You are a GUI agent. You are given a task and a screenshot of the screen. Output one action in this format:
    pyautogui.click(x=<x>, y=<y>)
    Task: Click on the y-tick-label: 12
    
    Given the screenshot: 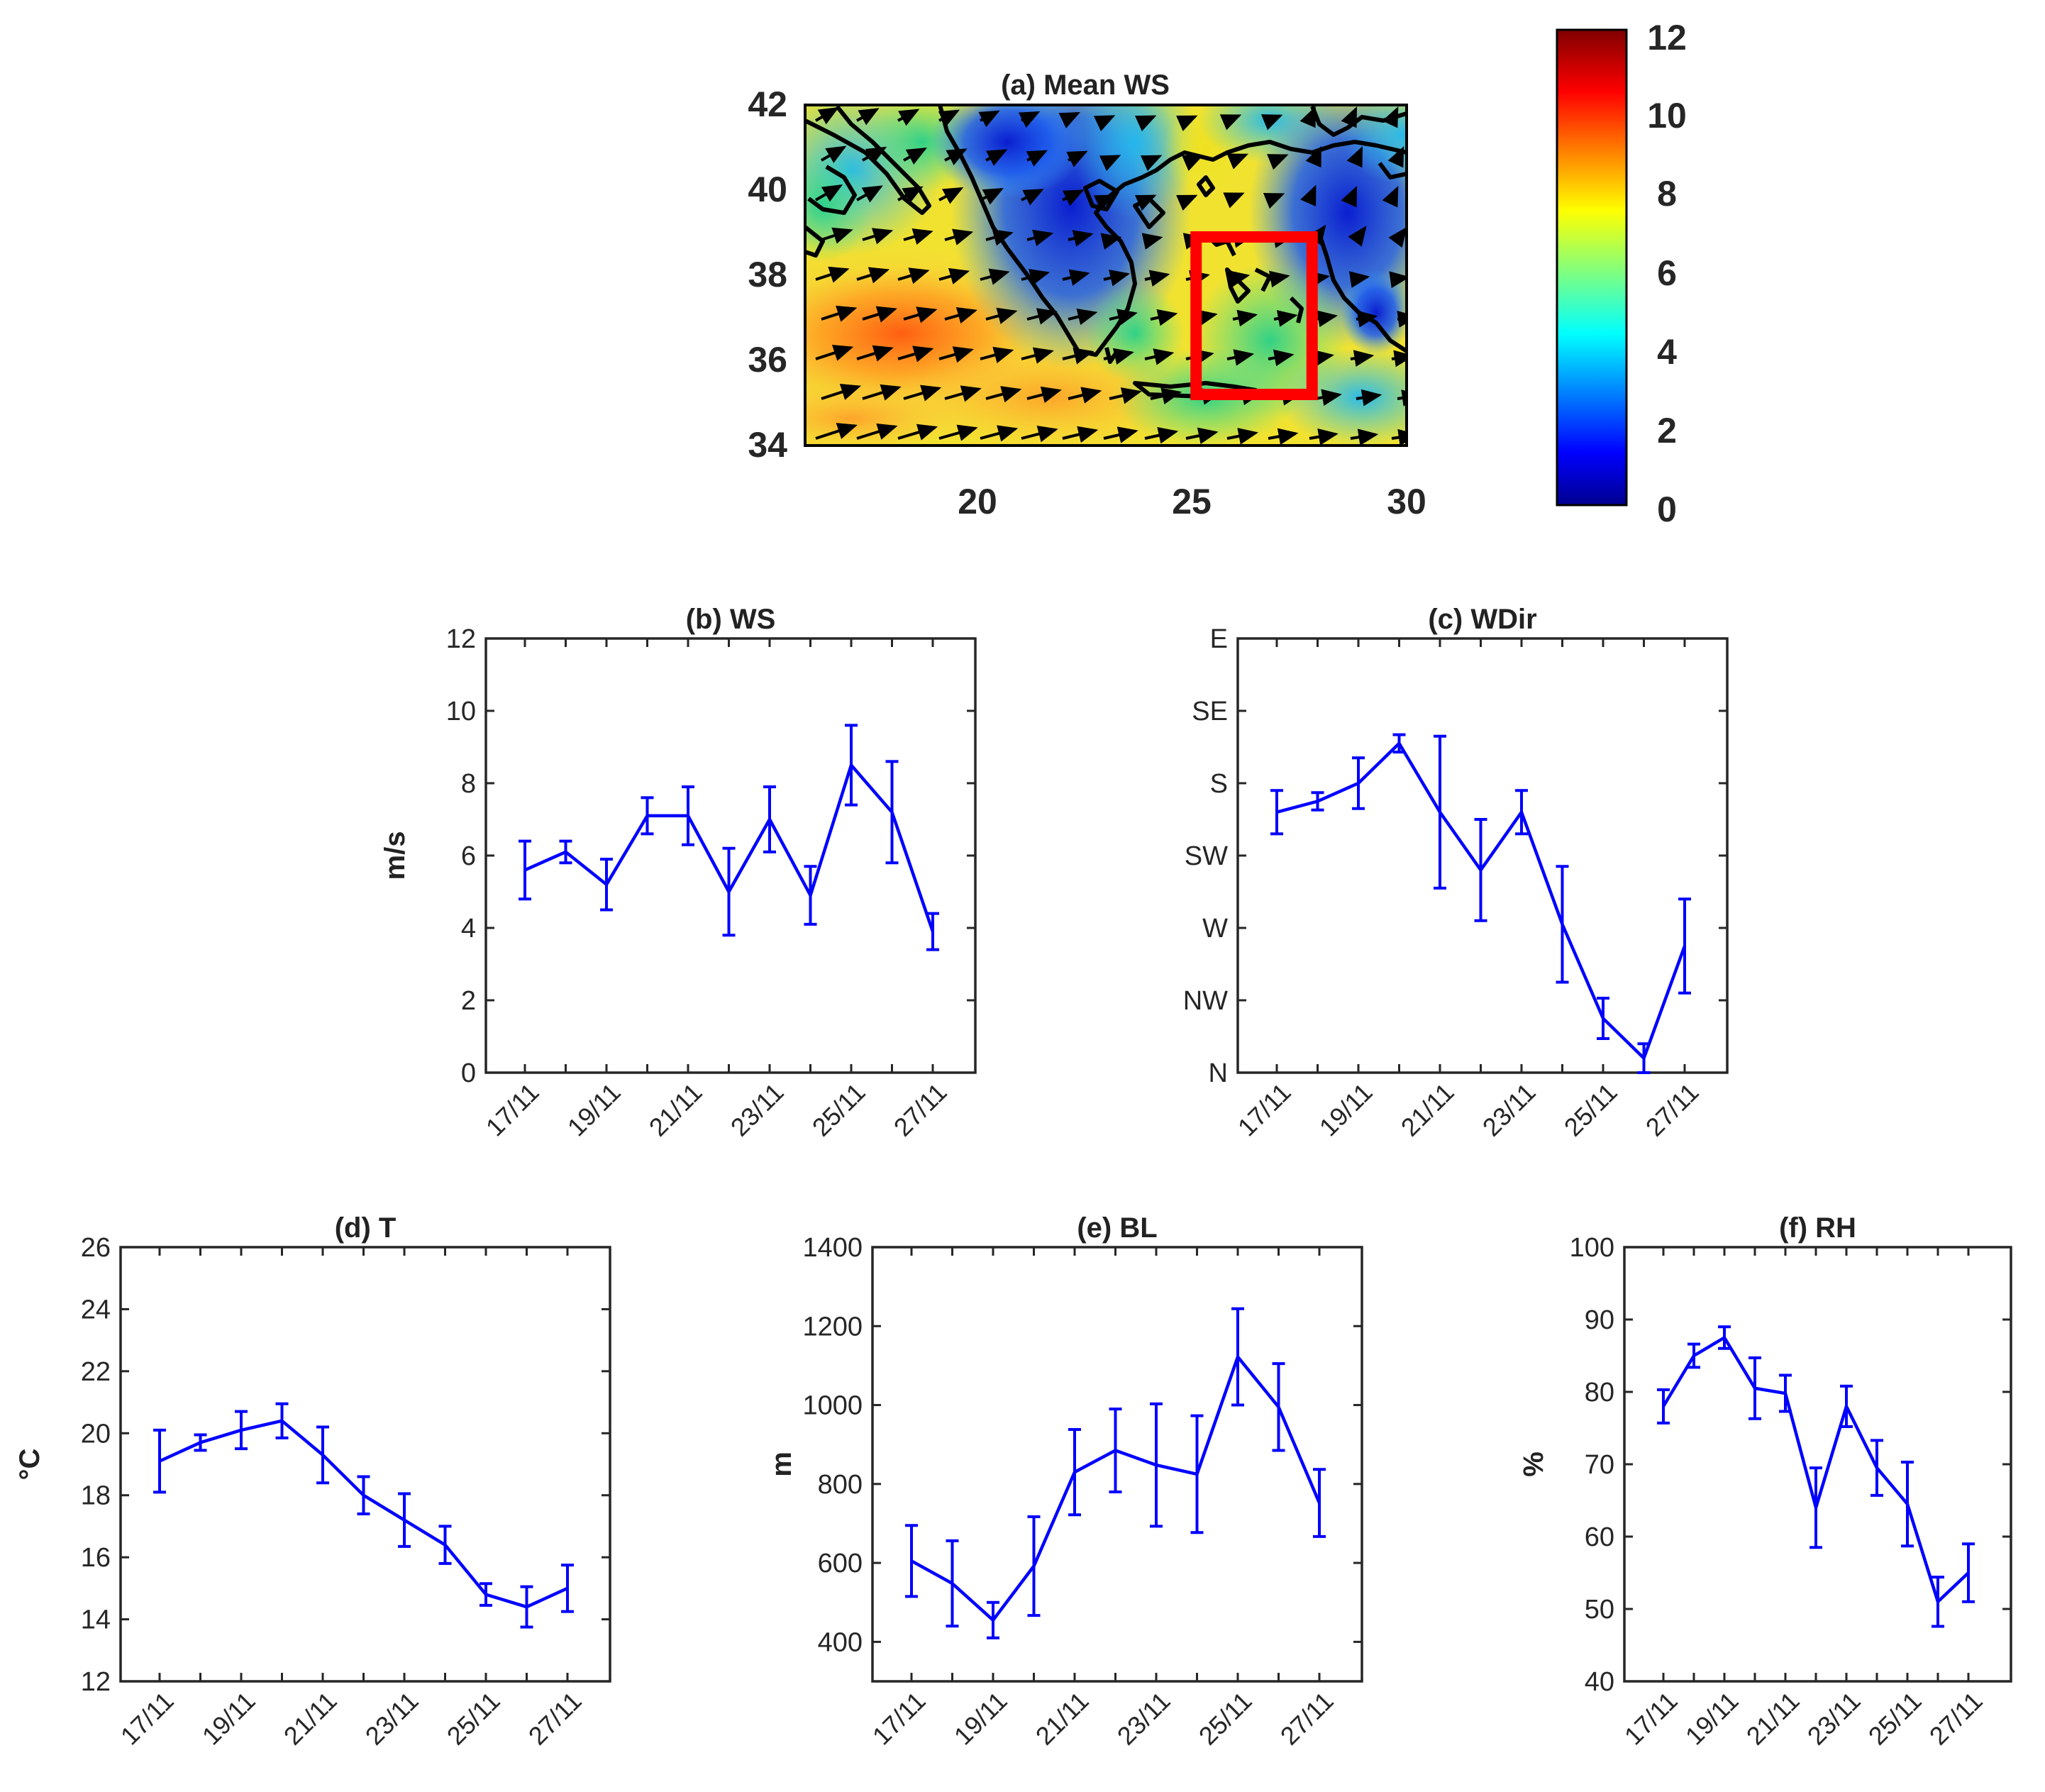 What is the action you would take?
    pyautogui.click(x=96, y=1682)
    